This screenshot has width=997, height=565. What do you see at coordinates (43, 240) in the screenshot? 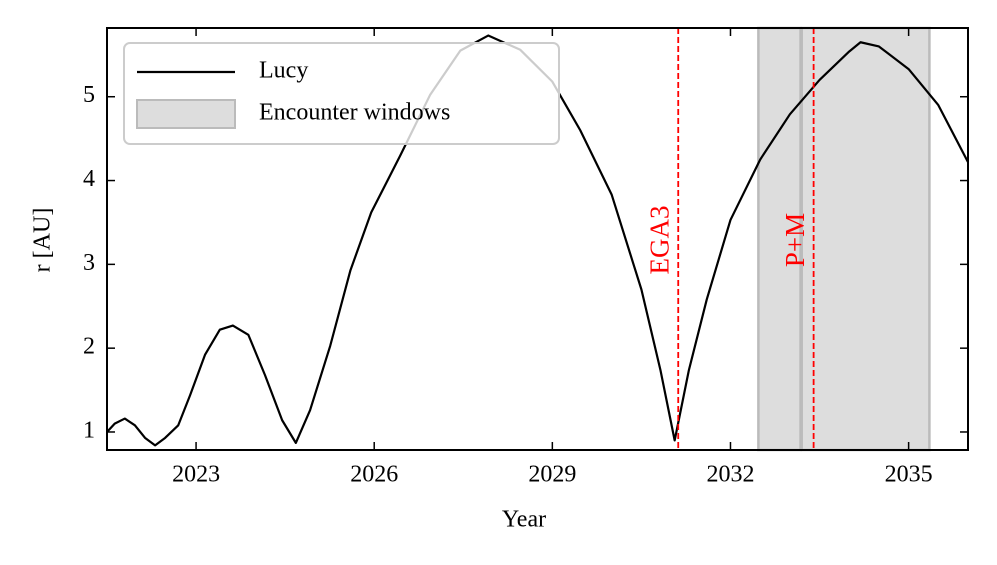
I see `y-axis-label: r [AU]` at bounding box center [43, 240].